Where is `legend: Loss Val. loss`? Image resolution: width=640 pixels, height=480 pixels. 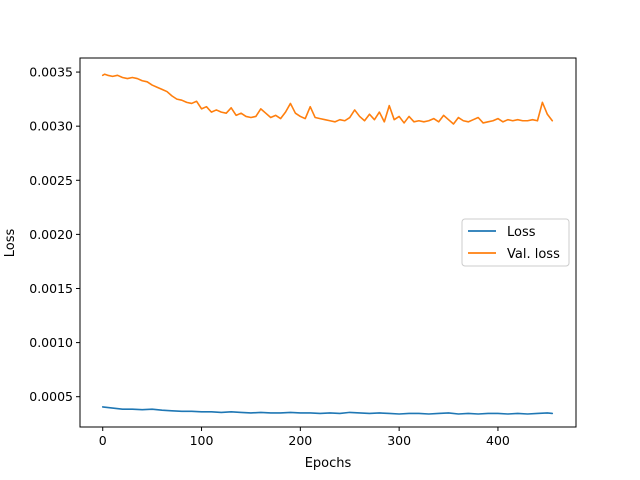 legend: Loss Val. loss is located at coordinates (515, 242).